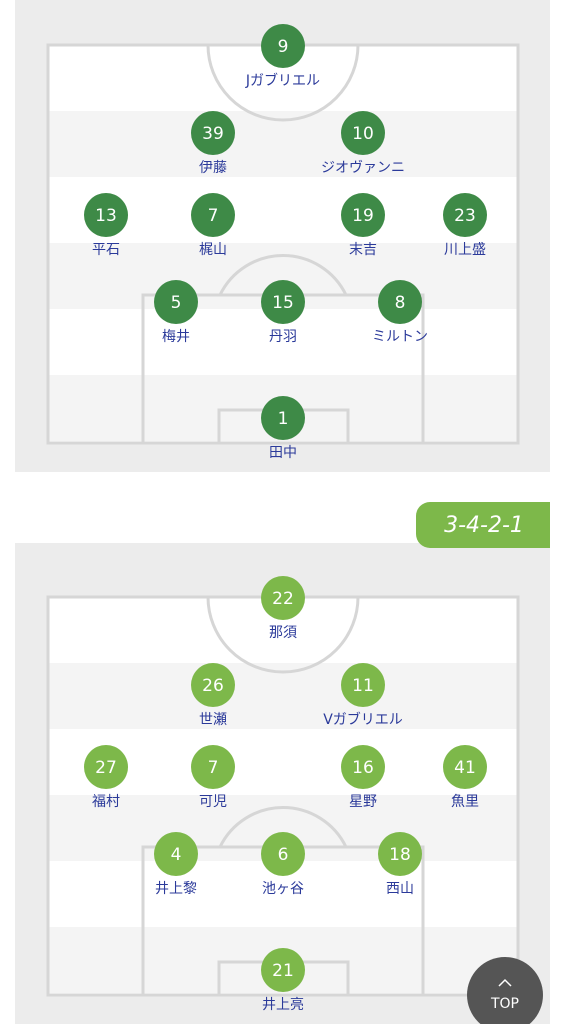 The image size is (566, 1024). I want to click on player: 9 Jガブリエル, so click(282, 56).